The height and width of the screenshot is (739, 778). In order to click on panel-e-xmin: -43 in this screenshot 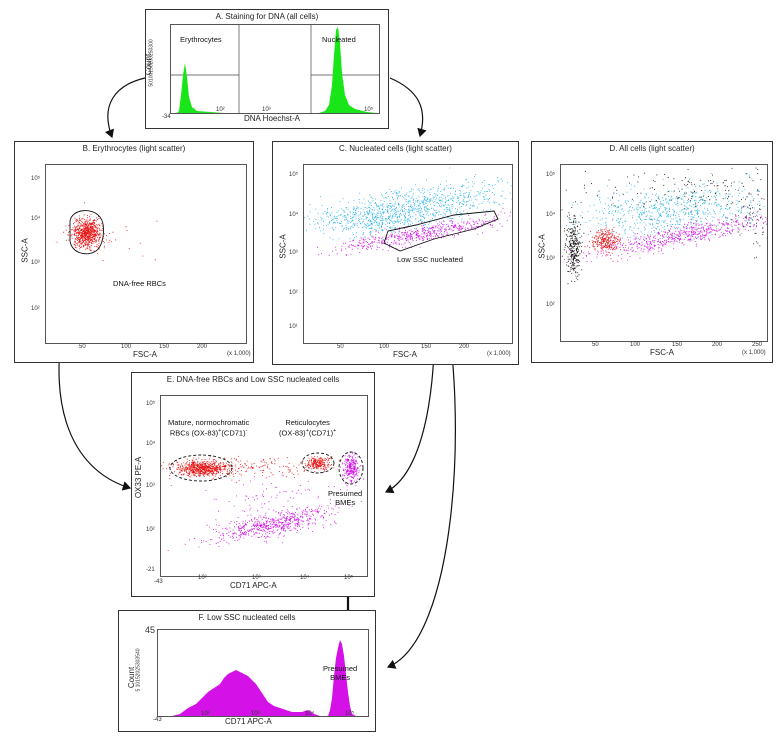, I will do `click(158, 582)`.